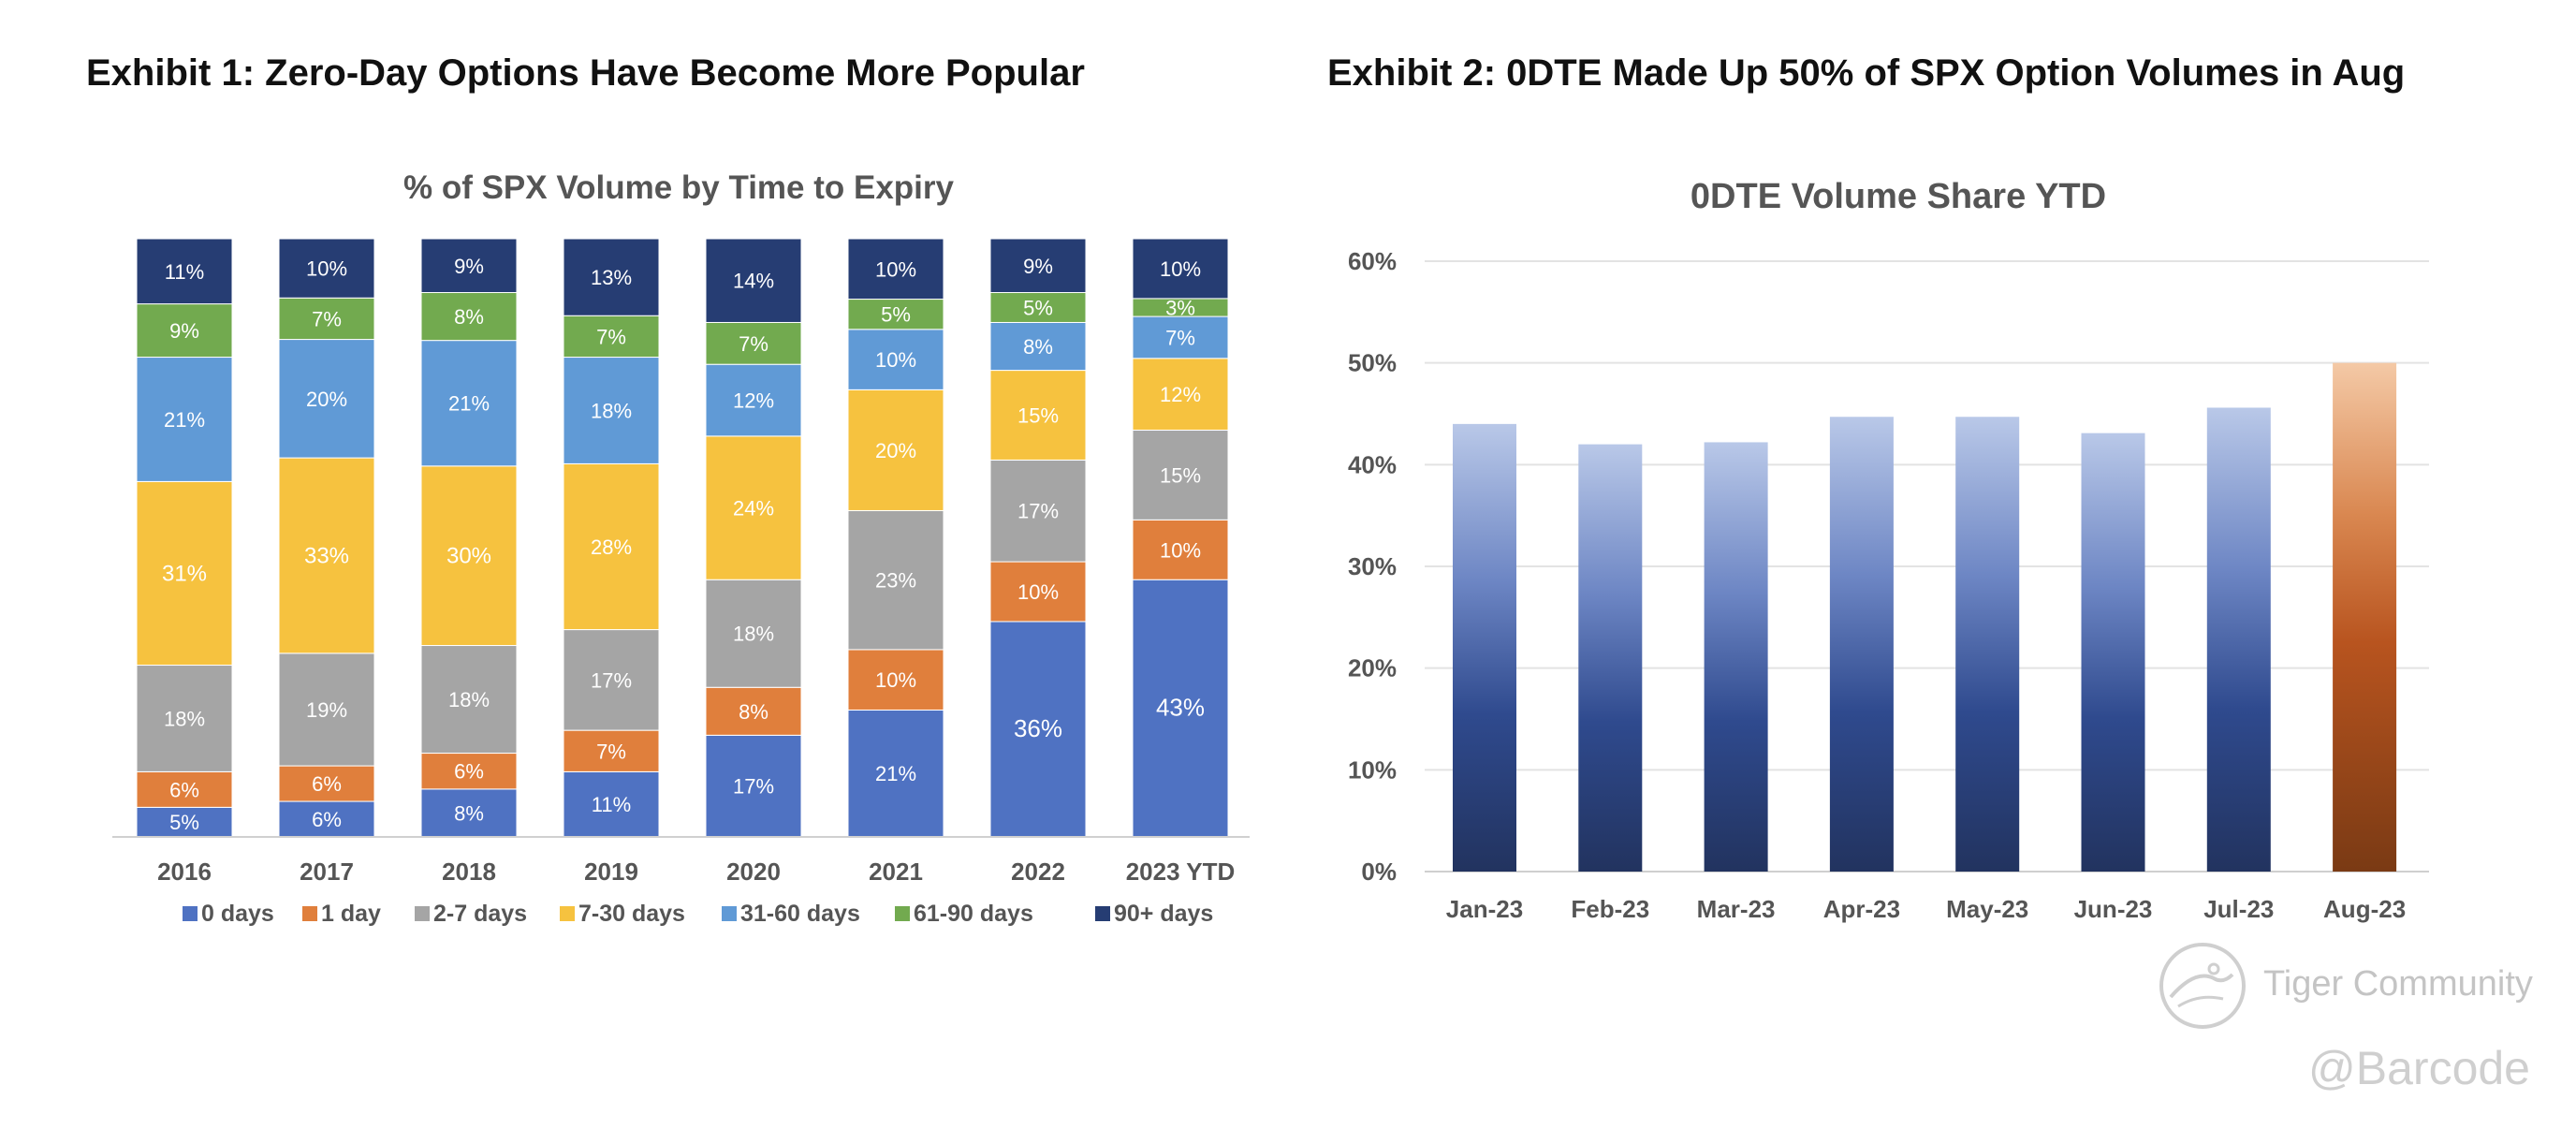 The height and width of the screenshot is (1129, 2576). I want to click on data-label-2019-2-7-days: 17%, so click(611, 680).